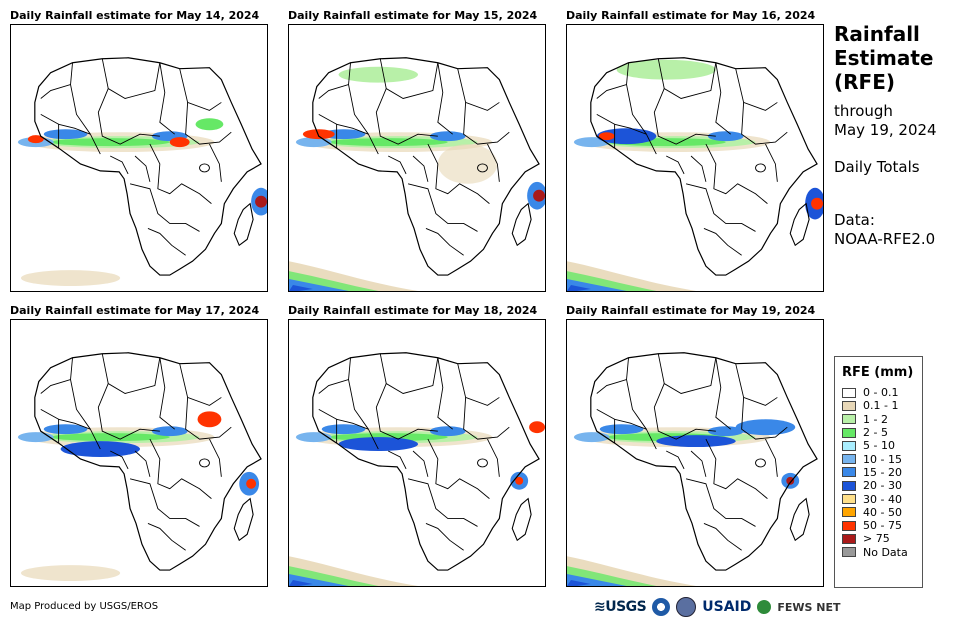  Describe the element at coordinates (691, 310) in the screenshot. I see `panel-title: Daily Rainfall estimate for May 19, 2024` at that location.